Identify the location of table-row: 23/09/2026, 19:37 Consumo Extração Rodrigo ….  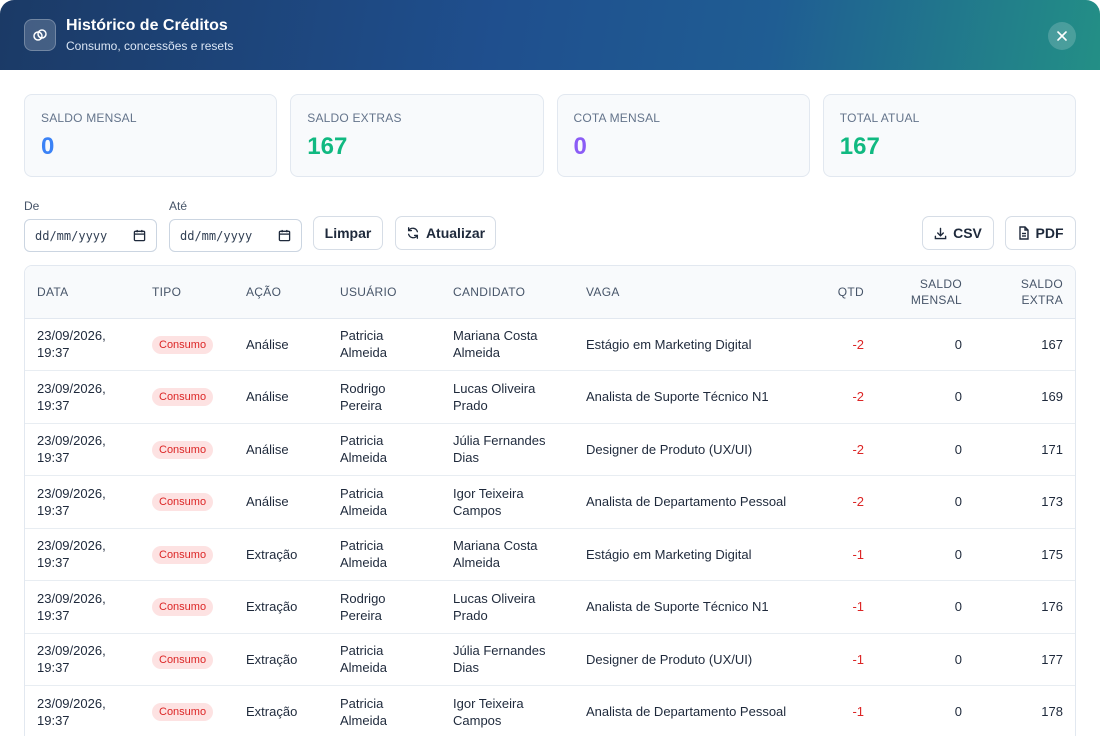
(550, 607).